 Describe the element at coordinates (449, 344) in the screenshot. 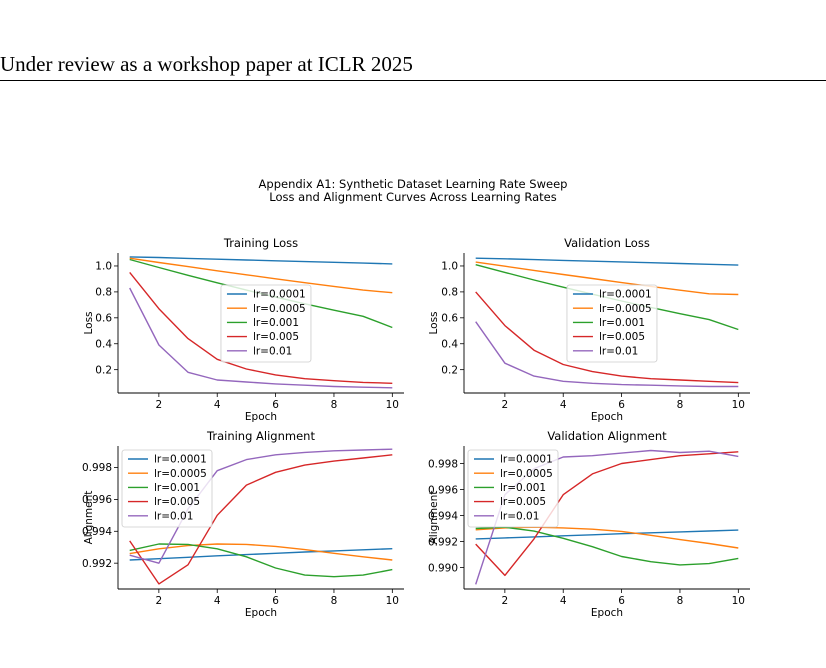

I see `y-tick-label: 0.4` at that location.